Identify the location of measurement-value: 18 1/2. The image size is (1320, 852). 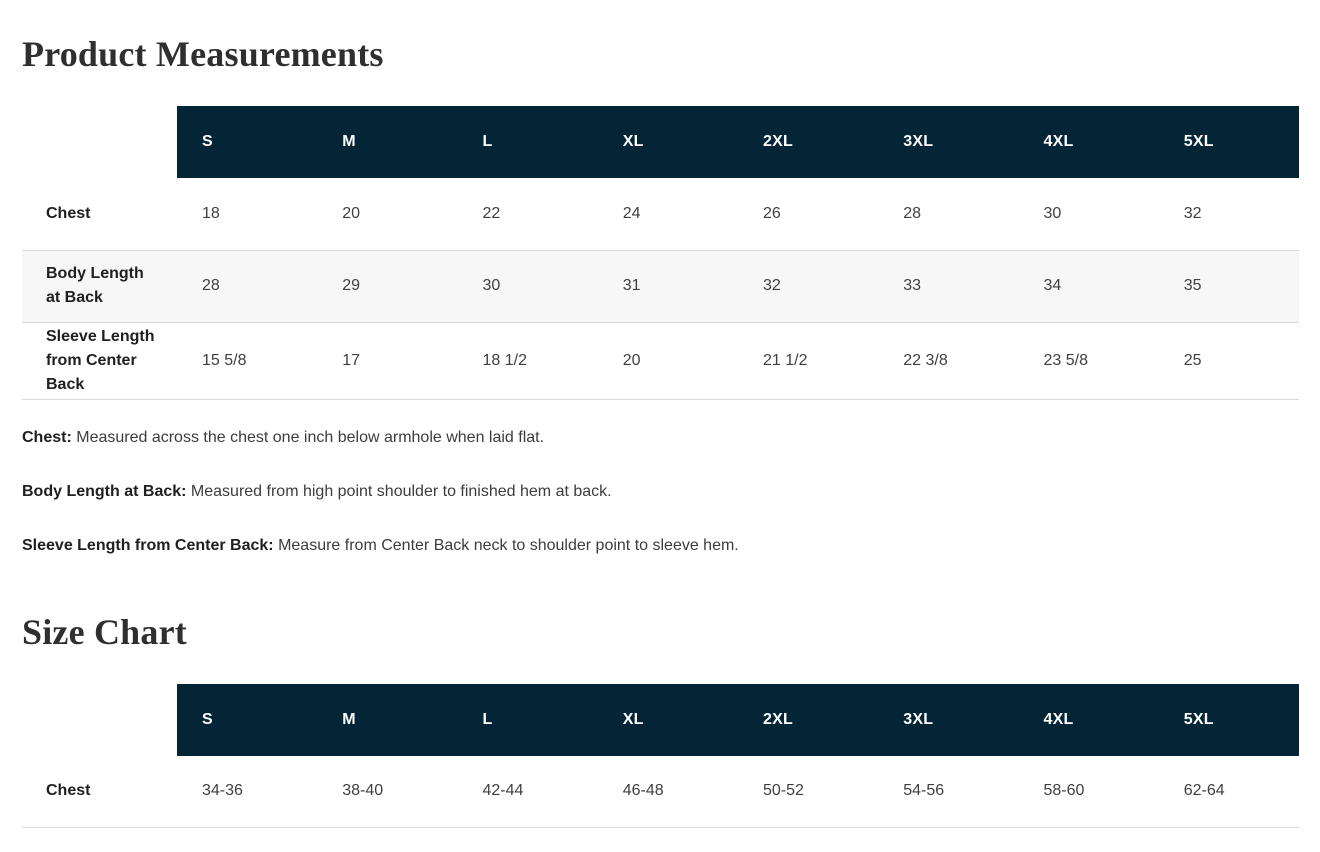
(504, 360).